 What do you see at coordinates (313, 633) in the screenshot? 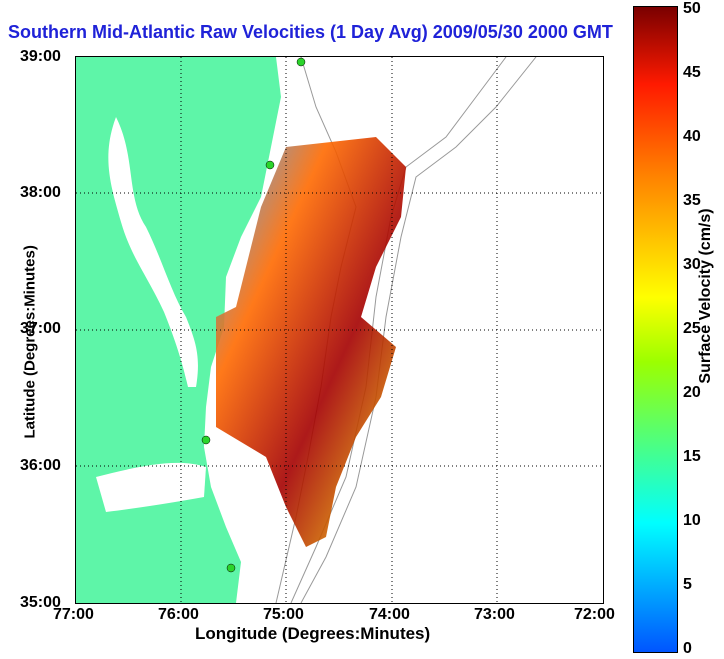
I see `x-axis-label: Longitude (Degrees:Minutes)` at bounding box center [313, 633].